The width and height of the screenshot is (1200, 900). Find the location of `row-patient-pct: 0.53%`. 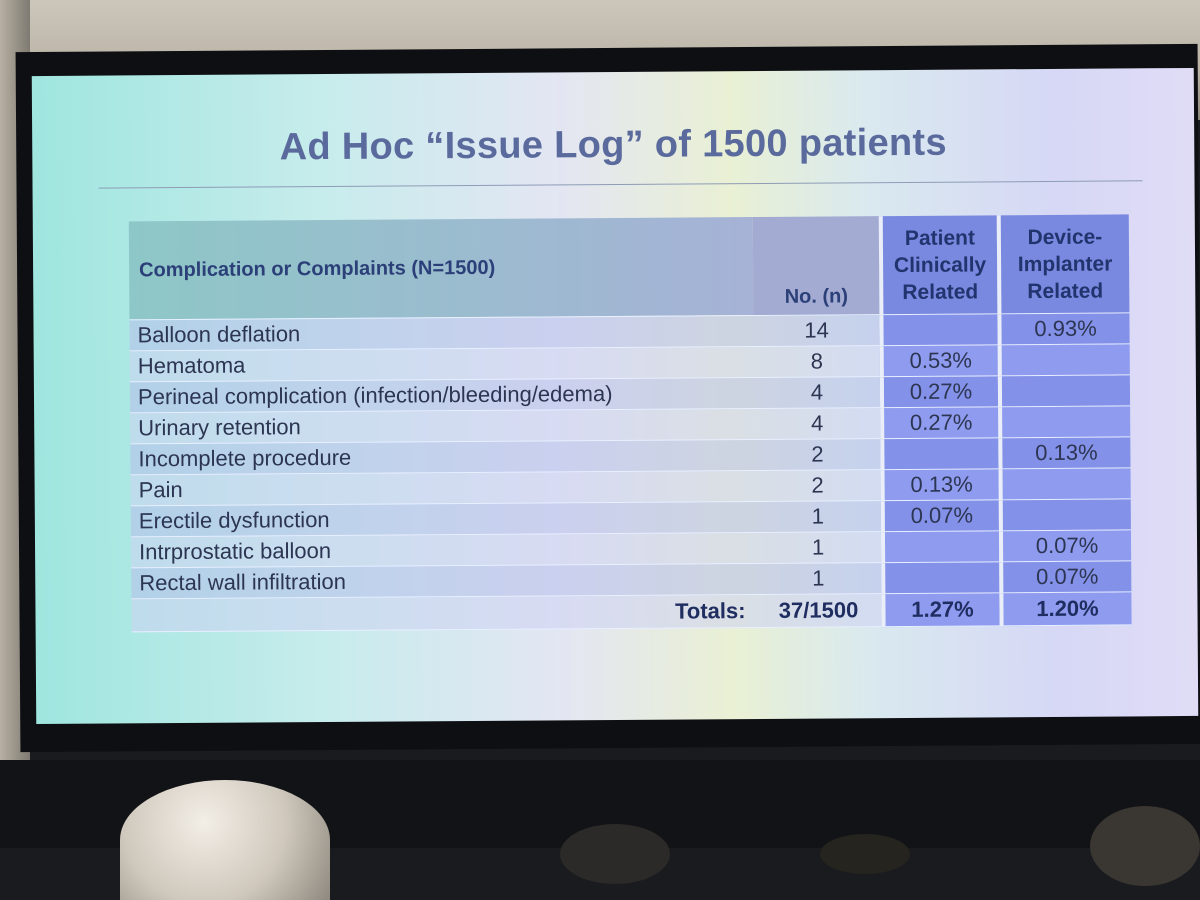

row-patient-pct: 0.53% is located at coordinates (938, 361).